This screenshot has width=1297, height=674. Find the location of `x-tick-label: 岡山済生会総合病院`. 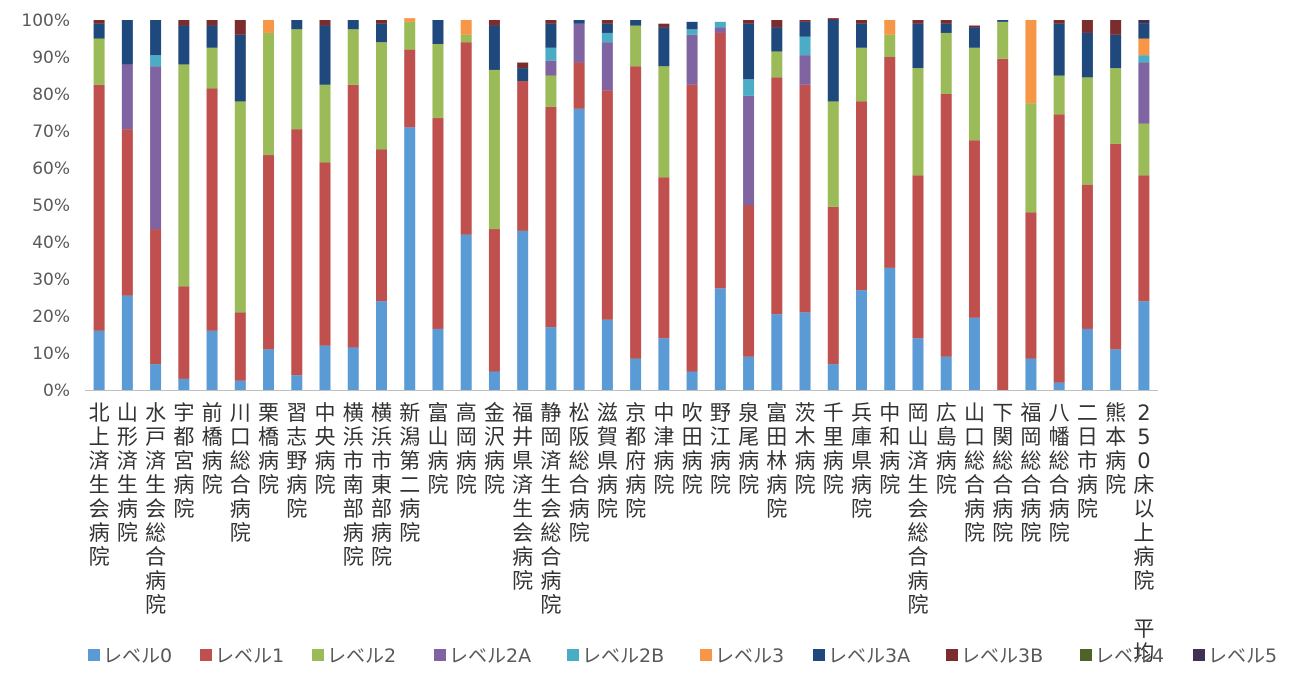

x-tick-label: 岡山済生会総合病院 is located at coordinates (917, 509).